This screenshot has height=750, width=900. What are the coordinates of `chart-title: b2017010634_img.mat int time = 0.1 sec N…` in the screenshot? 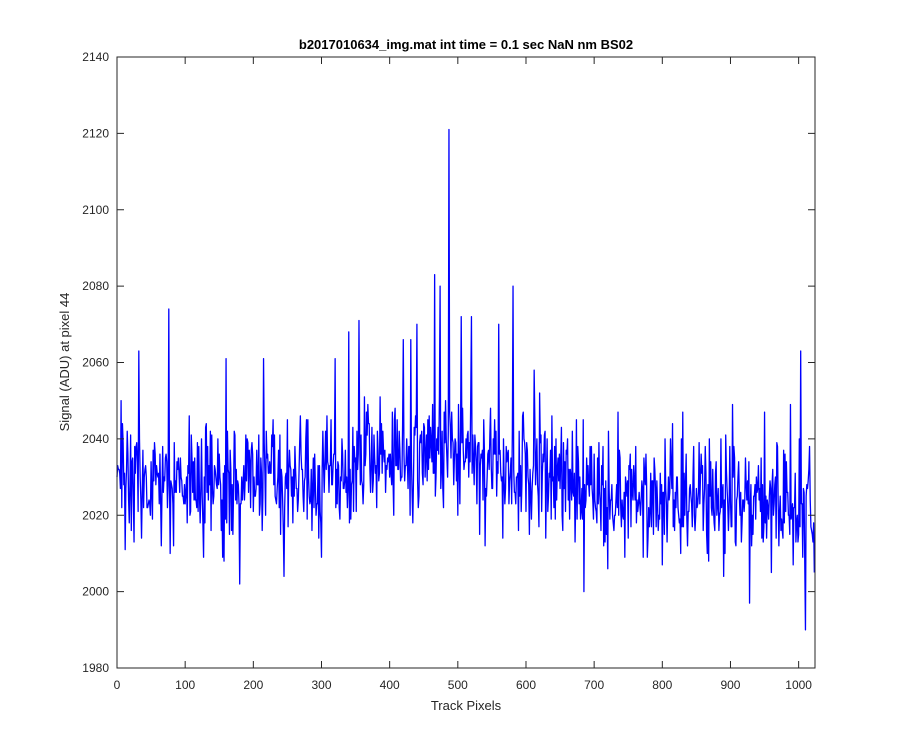 It's located at (466, 44).